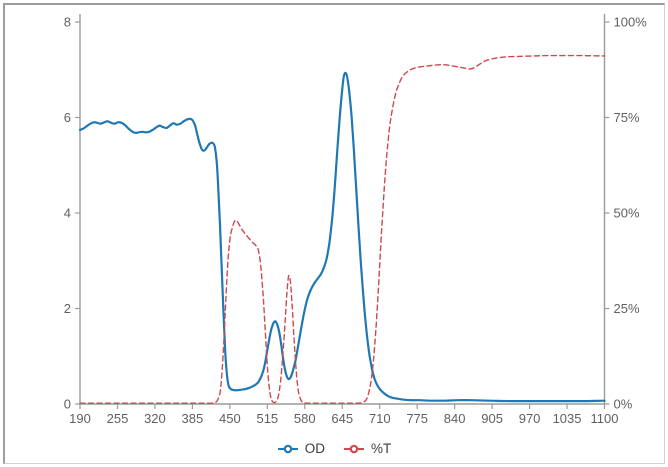 The height and width of the screenshot is (467, 668). Describe the element at coordinates (627, 308) in the screenshot. I see `y-right-tick-label-25: 25%` at that location.